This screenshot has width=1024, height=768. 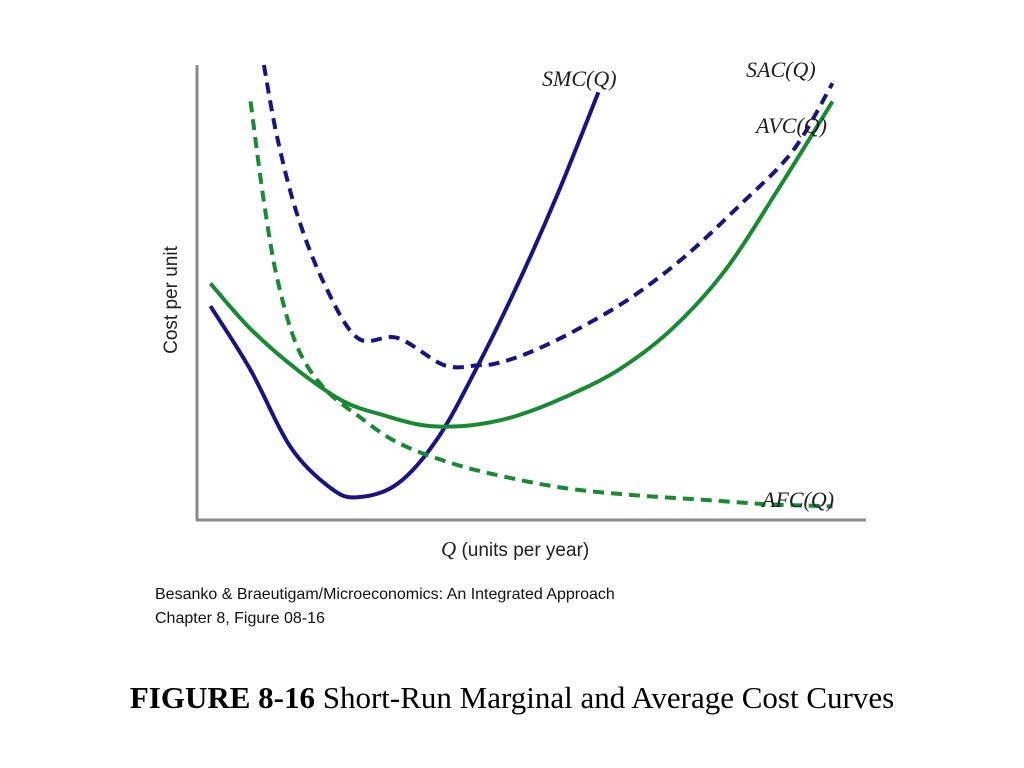 I want to click on x-axis-title: Q (units per year), so click(x=515, y=549).